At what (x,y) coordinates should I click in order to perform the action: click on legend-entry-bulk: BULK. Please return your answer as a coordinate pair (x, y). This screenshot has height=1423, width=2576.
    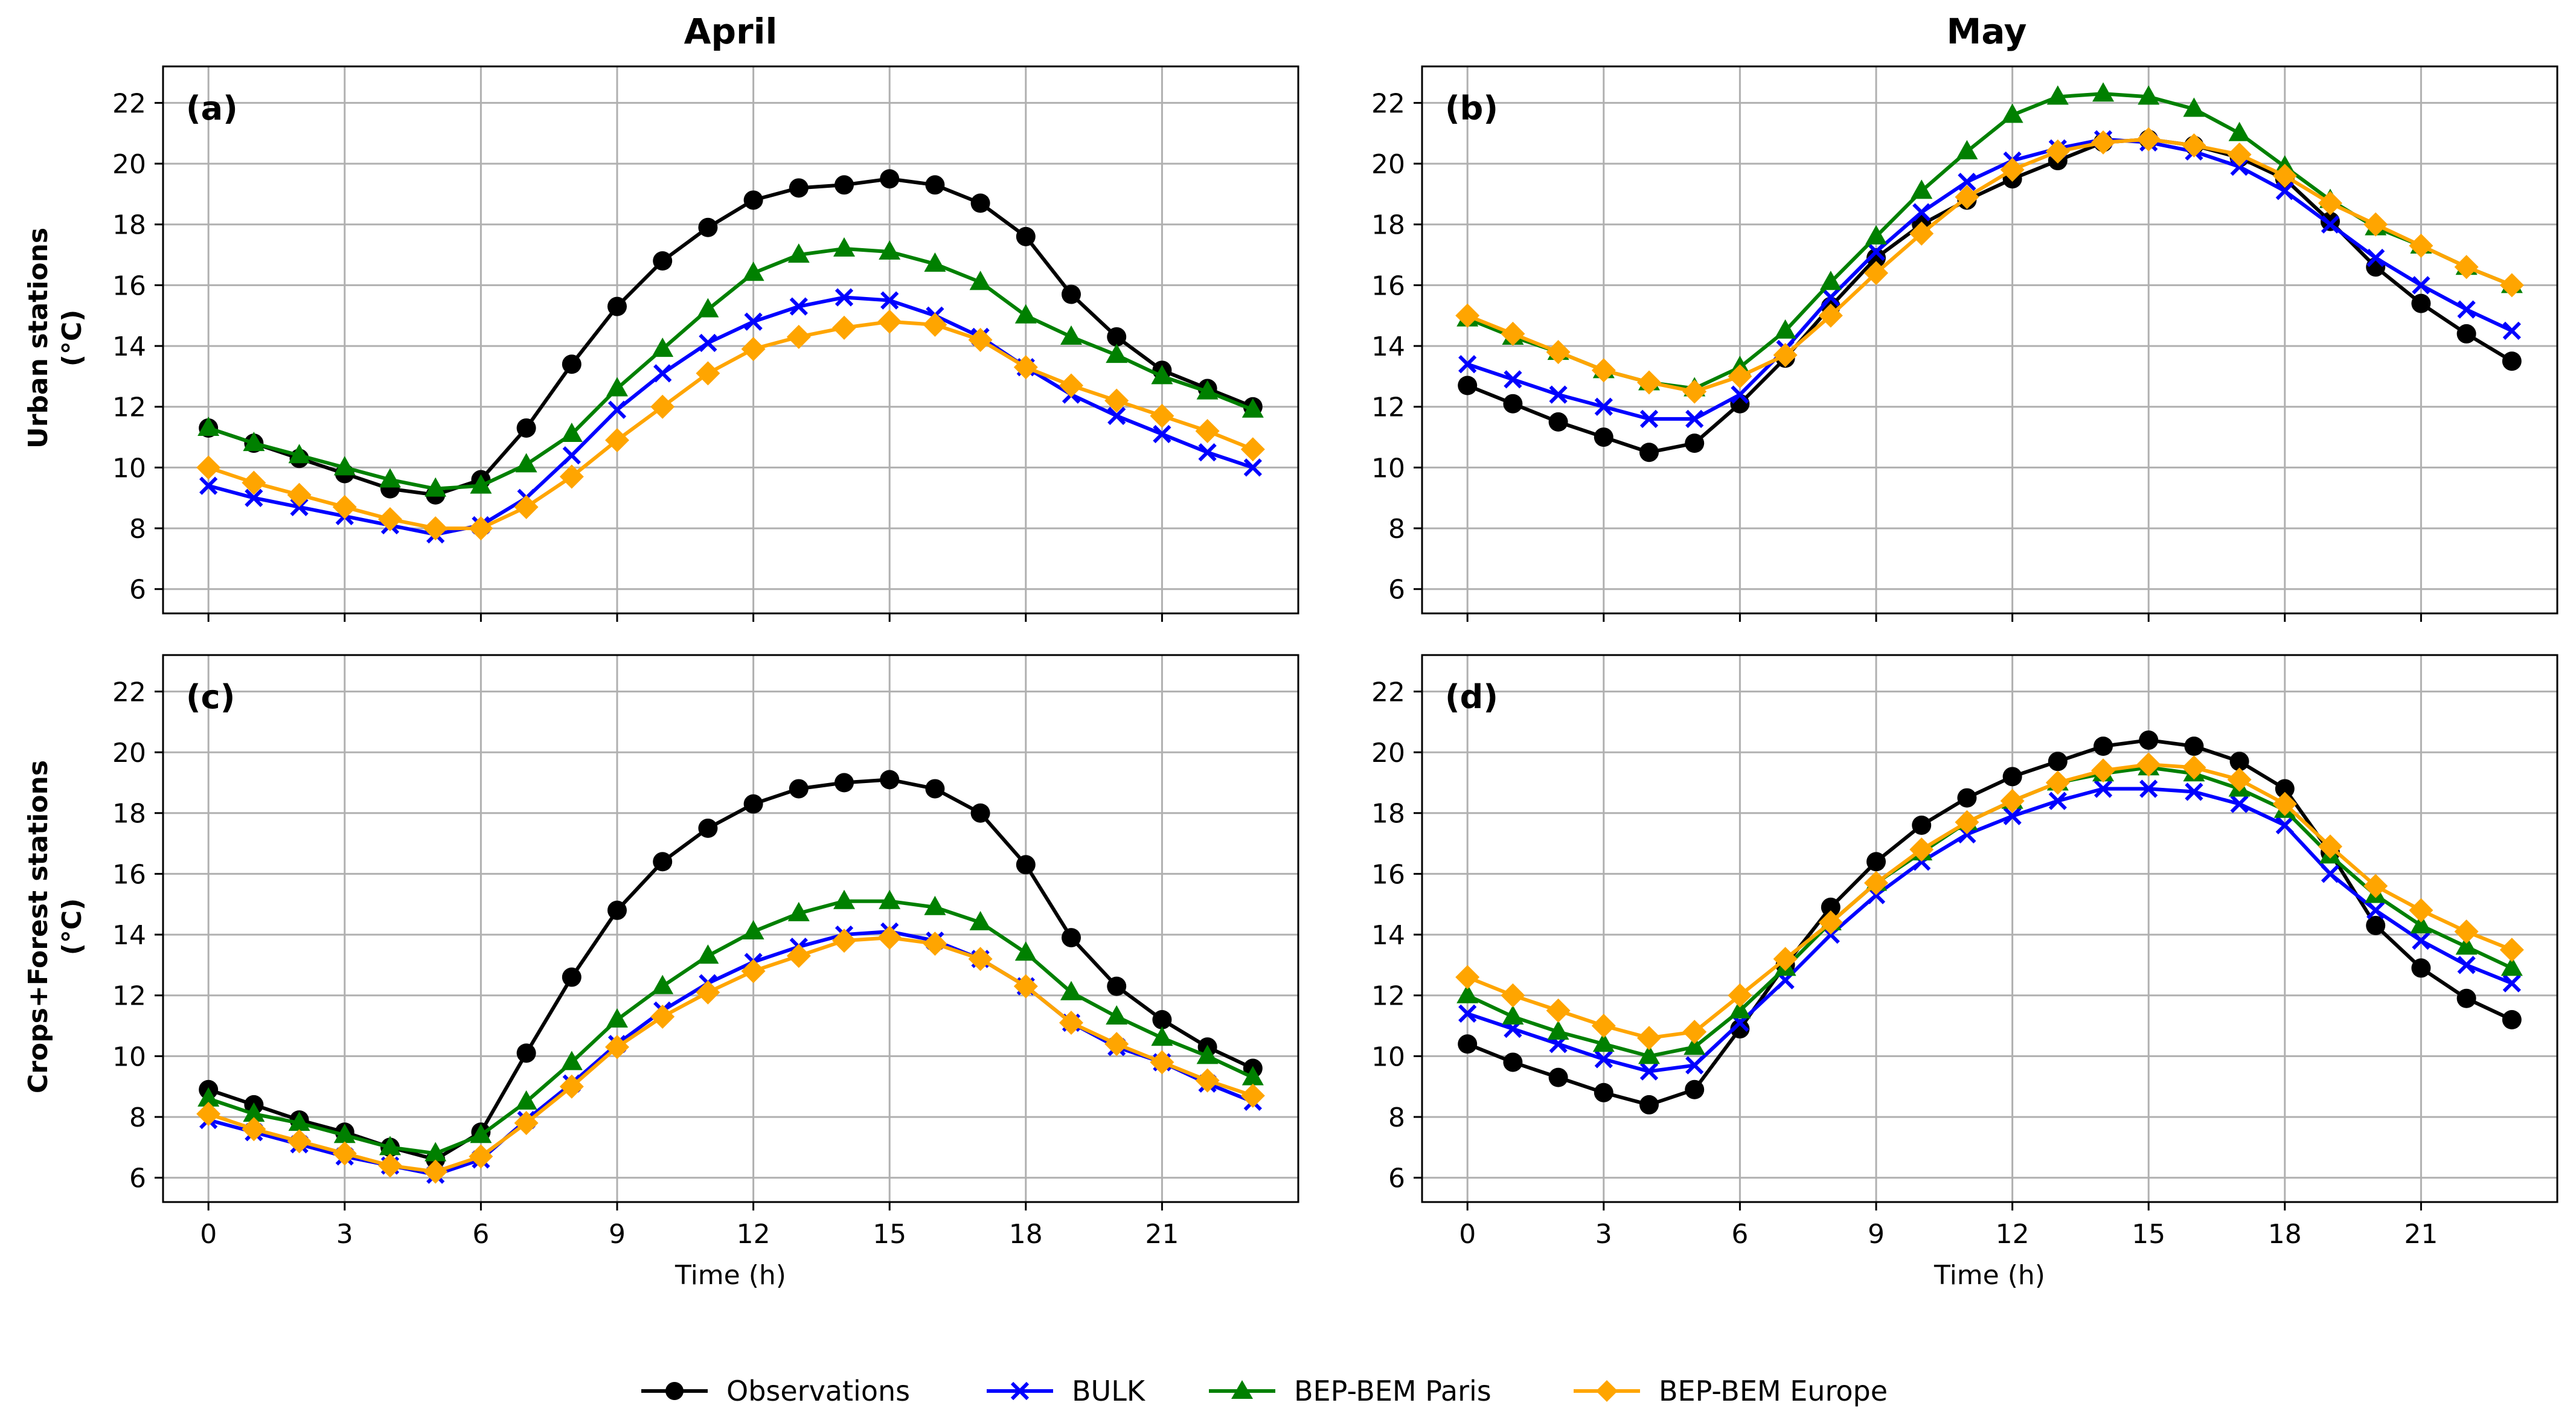
    Looking at the image, I should click on (1066, 1391).